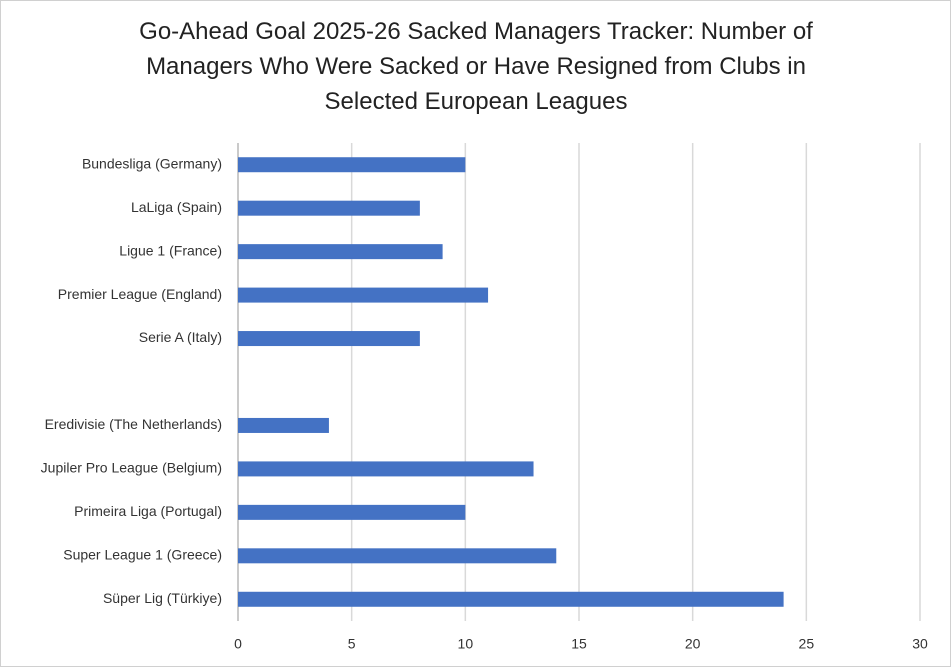  I want to click on y-tick-label: Serie A (Italy), so click(180, 337).